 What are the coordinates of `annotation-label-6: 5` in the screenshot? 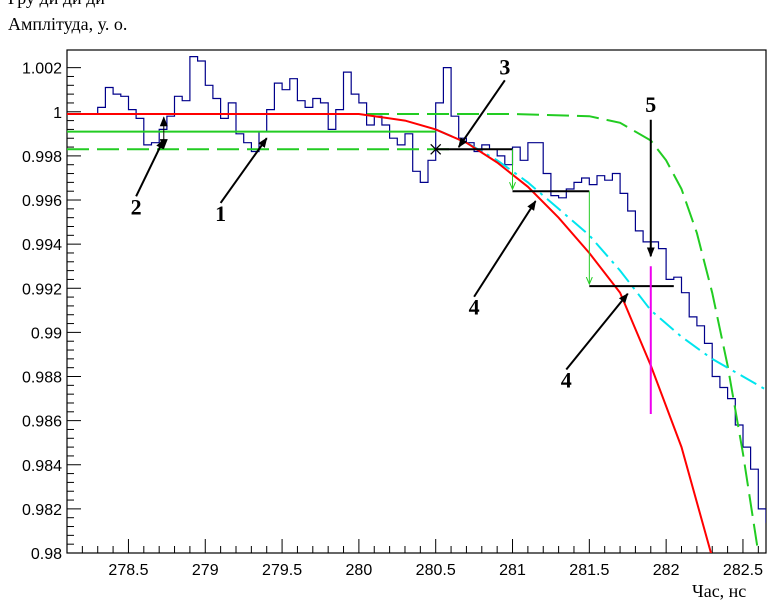 It's located at (650, 104).